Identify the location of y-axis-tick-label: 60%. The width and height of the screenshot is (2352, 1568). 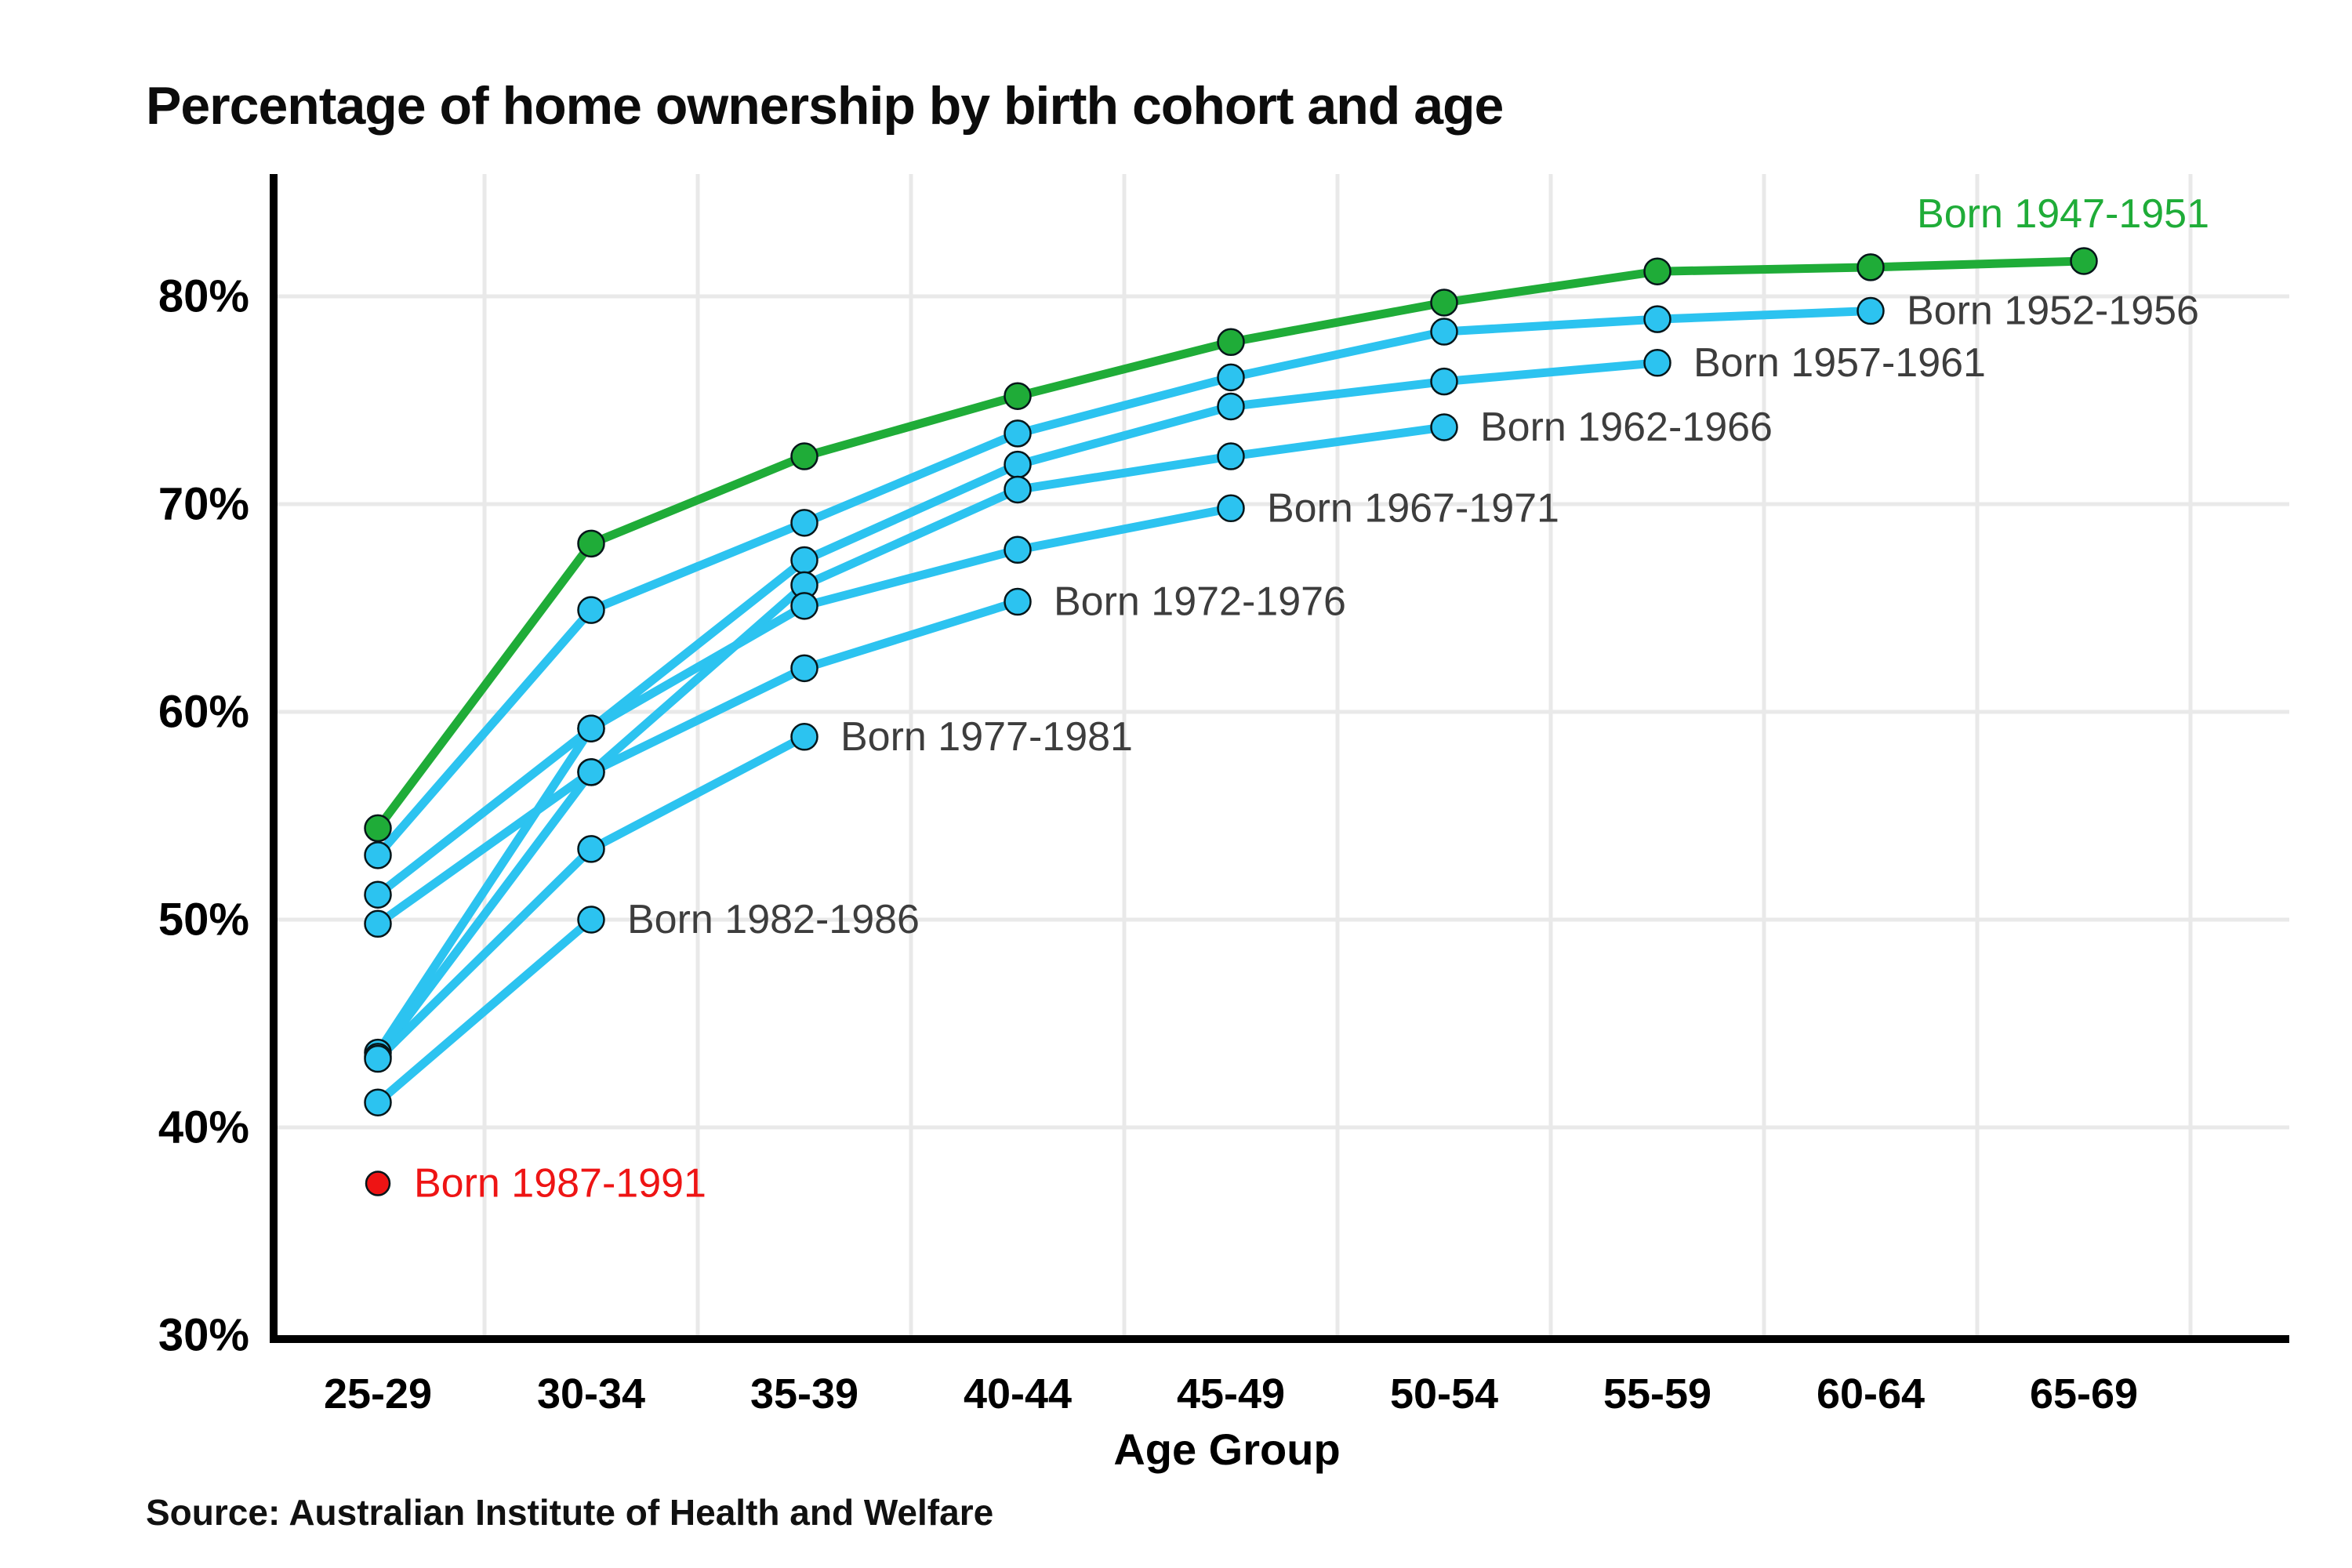
(203, 712).